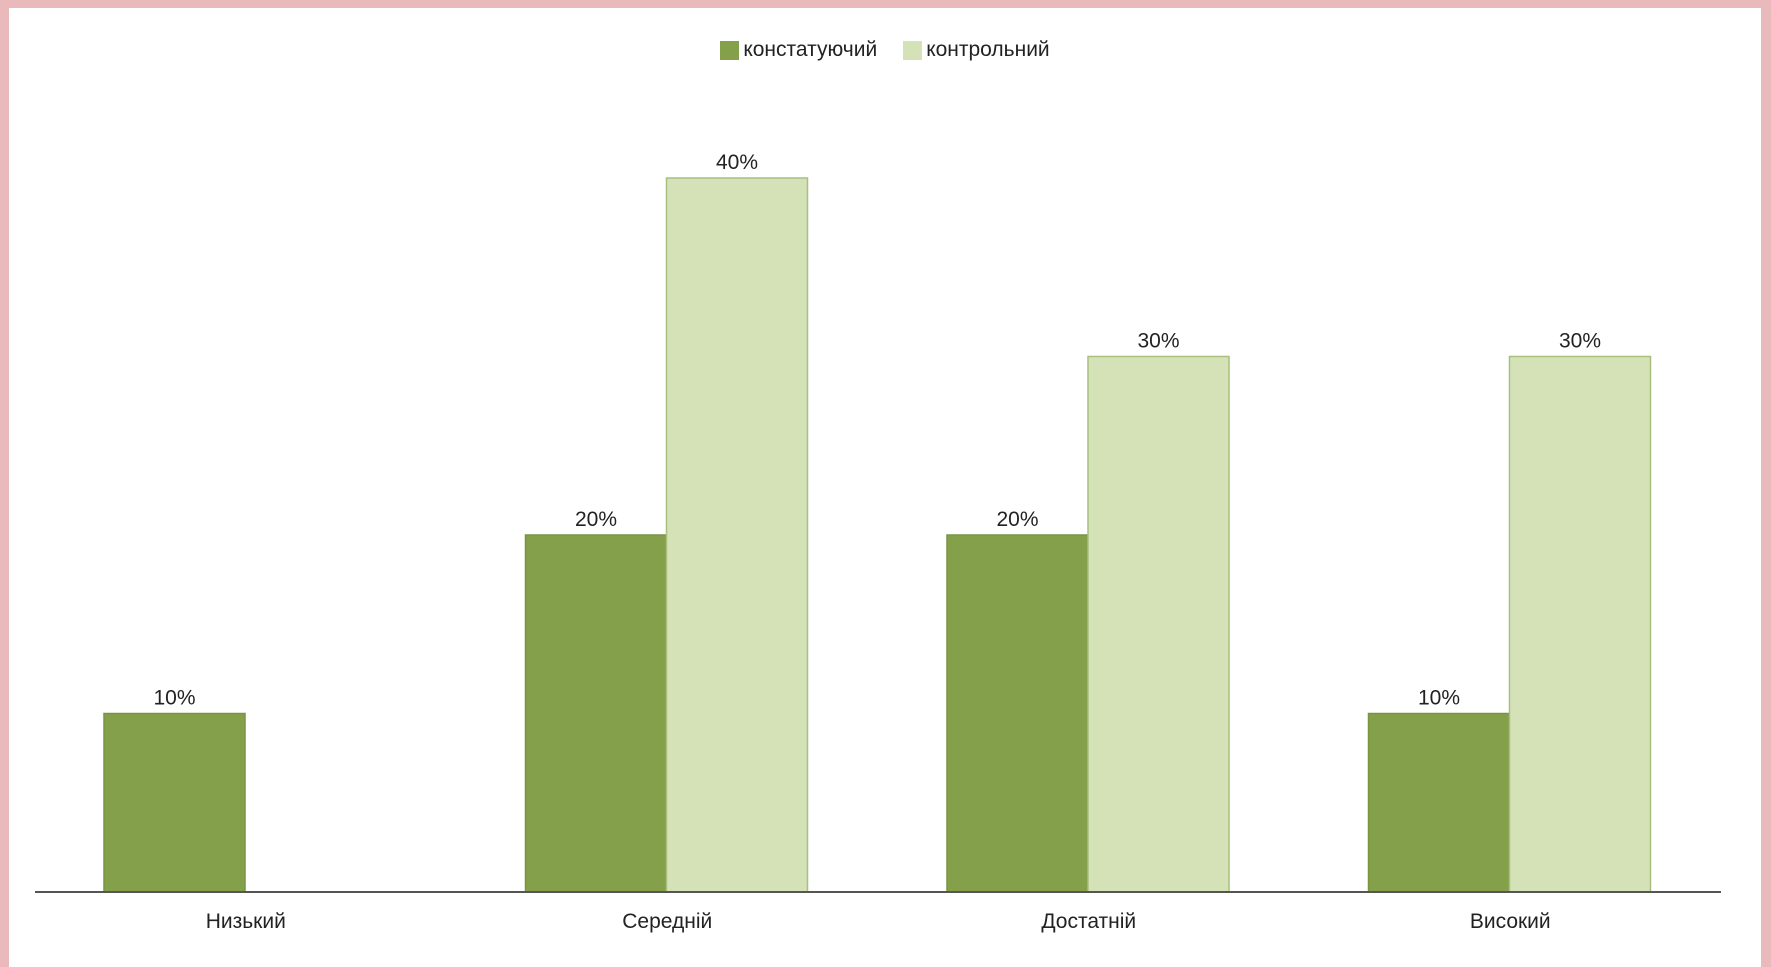 This screenshot has height=967, width=1771. What do you see at coordinates (667, 921) in the screenshot?
I see `category-label-1: Середній` at bounding box center [667, 921].